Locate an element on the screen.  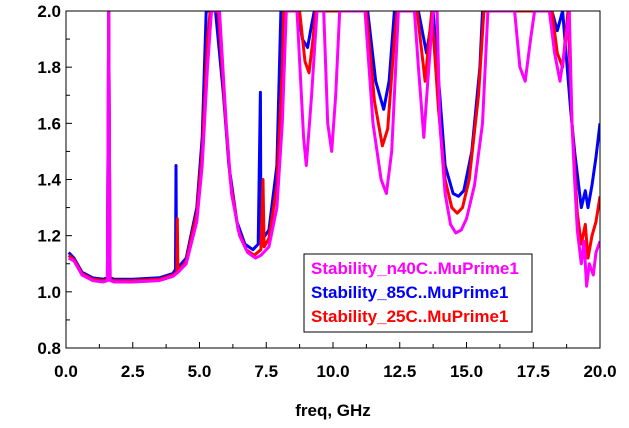
legend-entry: Stability_85C..MuPrime1 is located at coordinates (409, 292).